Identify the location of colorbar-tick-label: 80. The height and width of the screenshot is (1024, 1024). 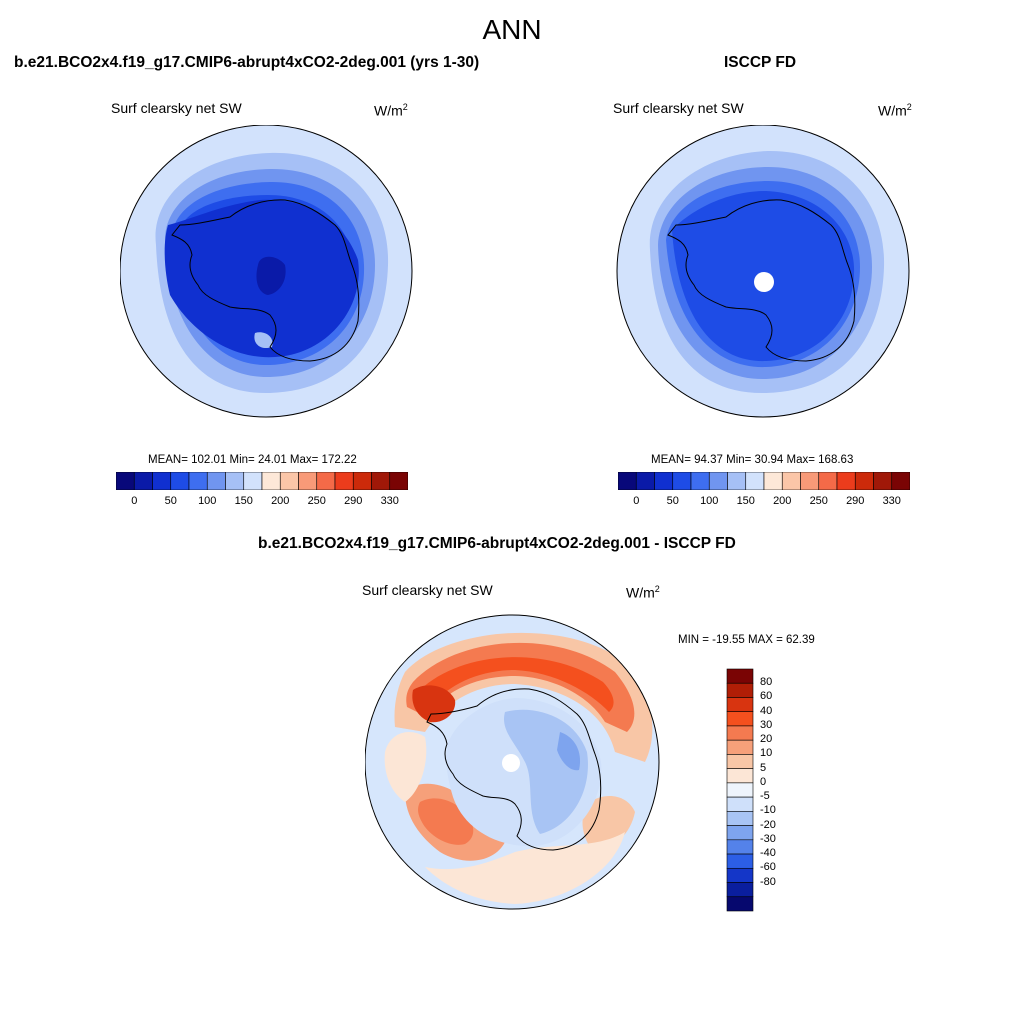
(766, 682).